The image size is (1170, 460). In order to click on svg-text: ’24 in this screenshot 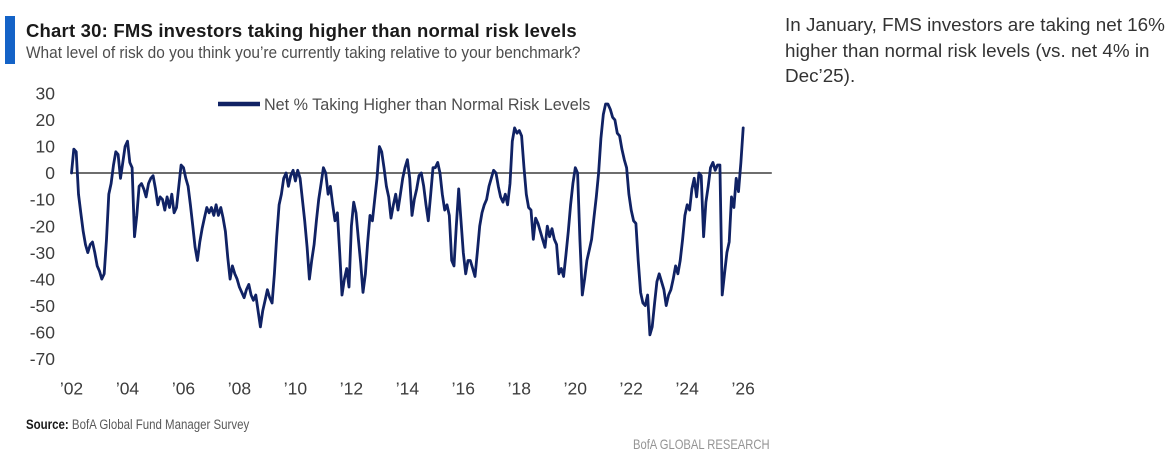, I will do `click(688, 389)`.